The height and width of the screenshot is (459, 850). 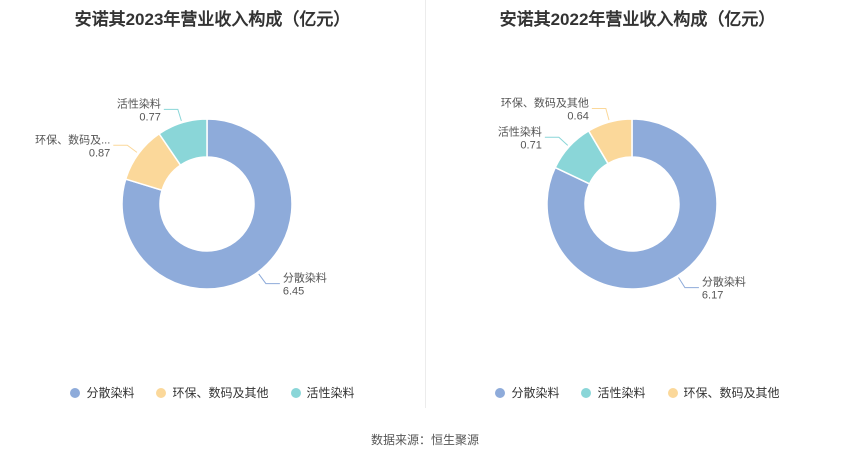 What do you see at coordinates (530, 145) in the screenshot?
I see `slice-value-label: 0.71` at bounding box center [530, 145].